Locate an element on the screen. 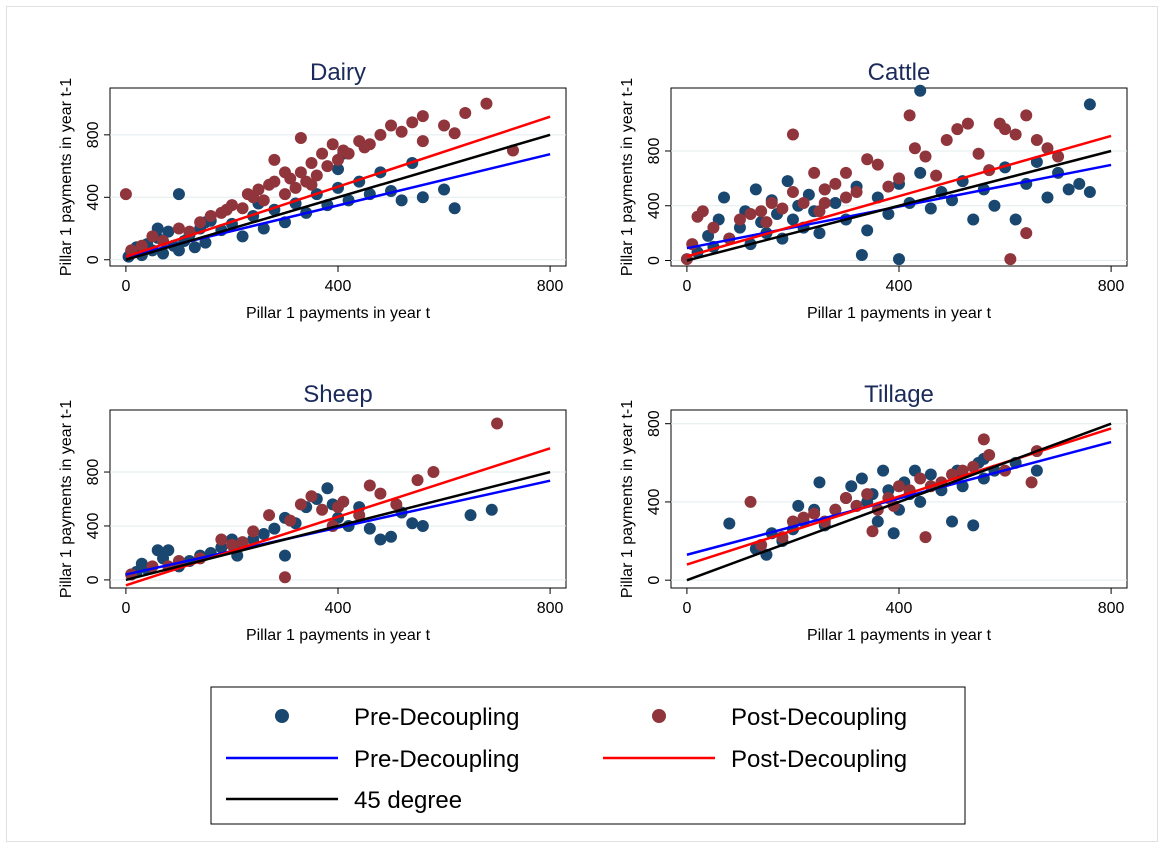  x-tick-label: 0 is located at coordinates (686, 286).